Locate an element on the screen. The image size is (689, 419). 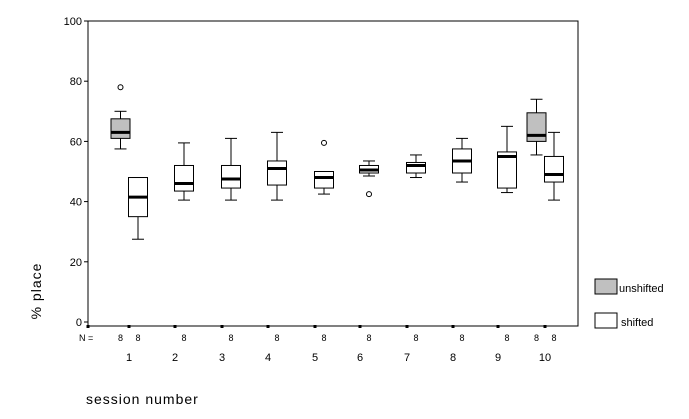
n-count-unshifted-session-1: 8 is located at coordinates (120, 338).